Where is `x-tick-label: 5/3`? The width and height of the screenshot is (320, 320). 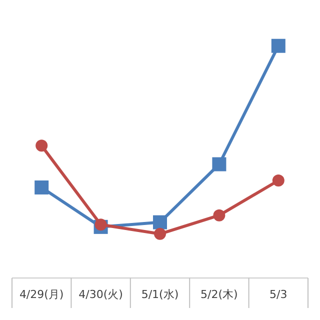
x-tick-label: 5/3 is located at coordinates (279, 294).